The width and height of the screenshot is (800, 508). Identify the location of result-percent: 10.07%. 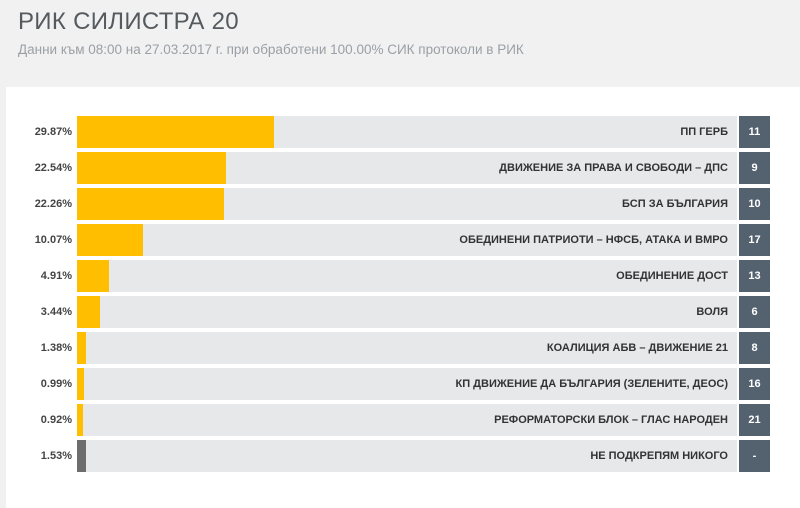
(53, 240).